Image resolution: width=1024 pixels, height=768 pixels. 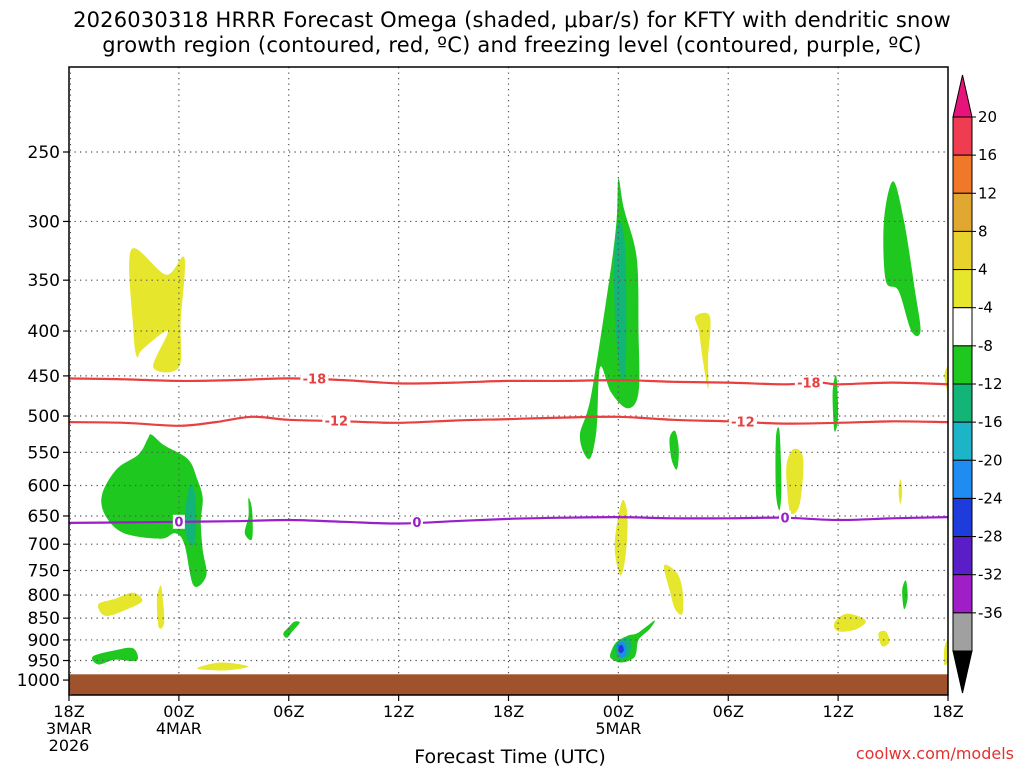 I want to click on x-tick-label: 4MAR, so click(x=179, y=728).